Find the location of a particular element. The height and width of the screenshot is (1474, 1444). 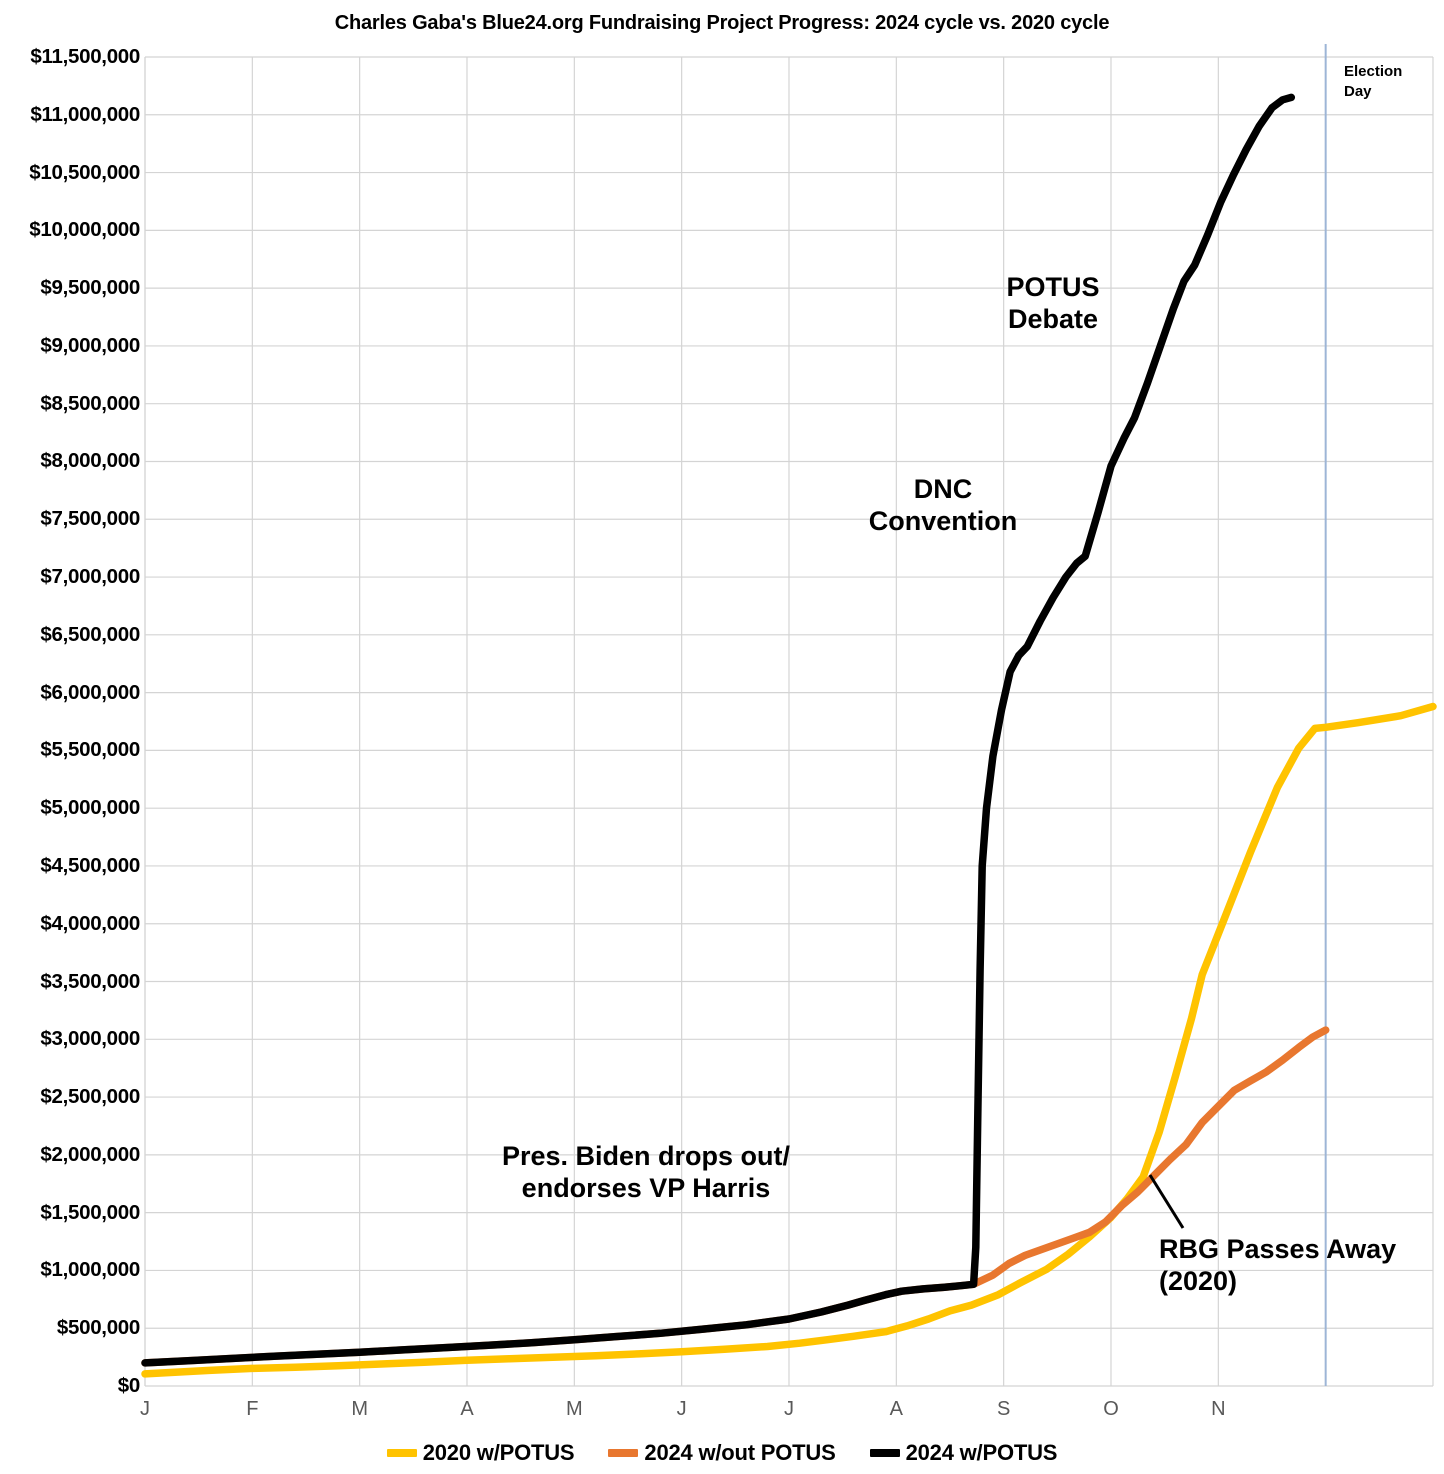

y-axis-tick-label: $10,000,000 is located at coordinates (84, 230).